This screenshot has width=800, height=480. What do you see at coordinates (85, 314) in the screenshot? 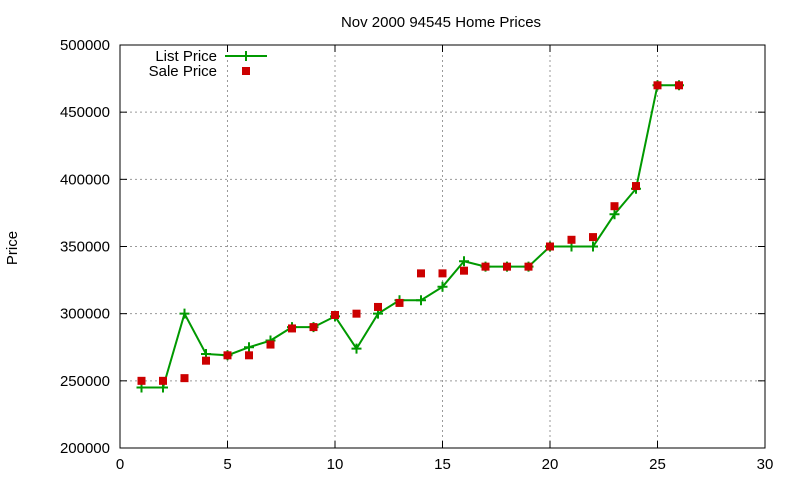
I see `y-tick-label: 300000` at bounding box center [85, 314].